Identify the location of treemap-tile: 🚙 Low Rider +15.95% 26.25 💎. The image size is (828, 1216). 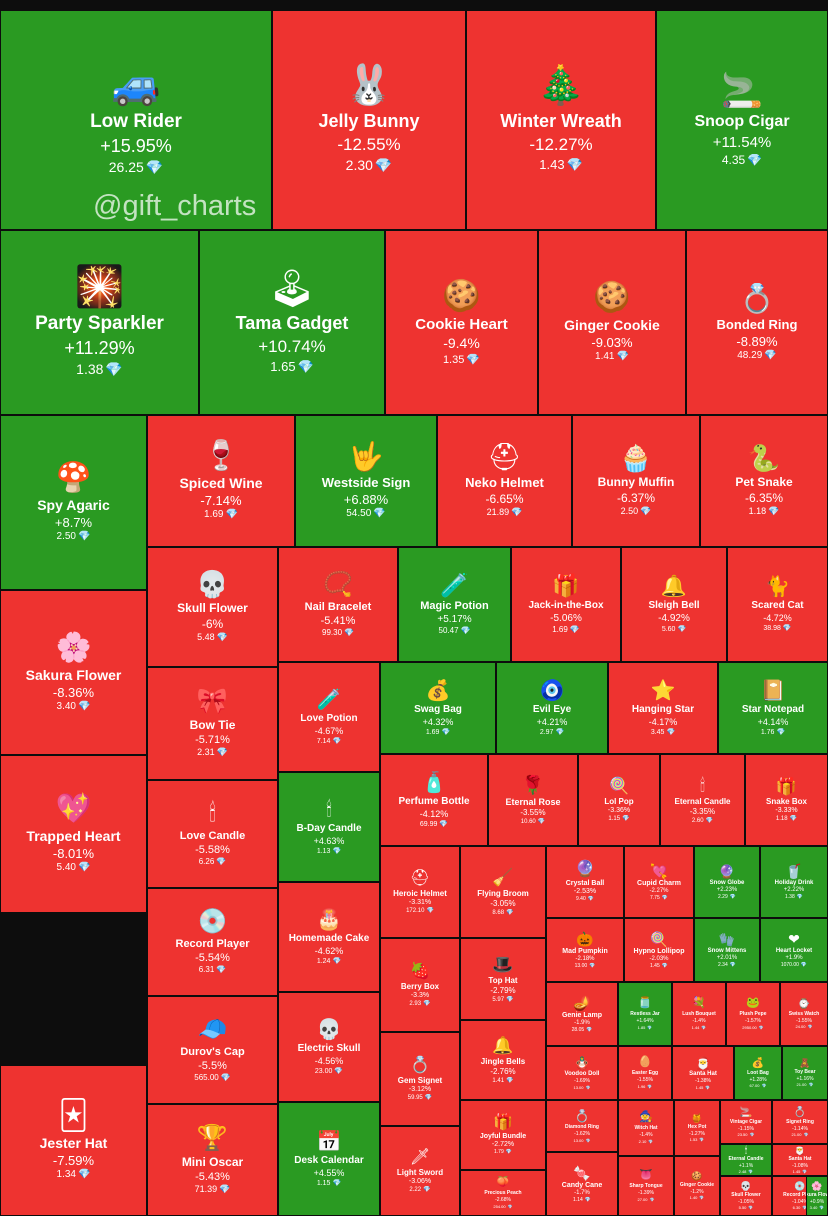
(136, 120).